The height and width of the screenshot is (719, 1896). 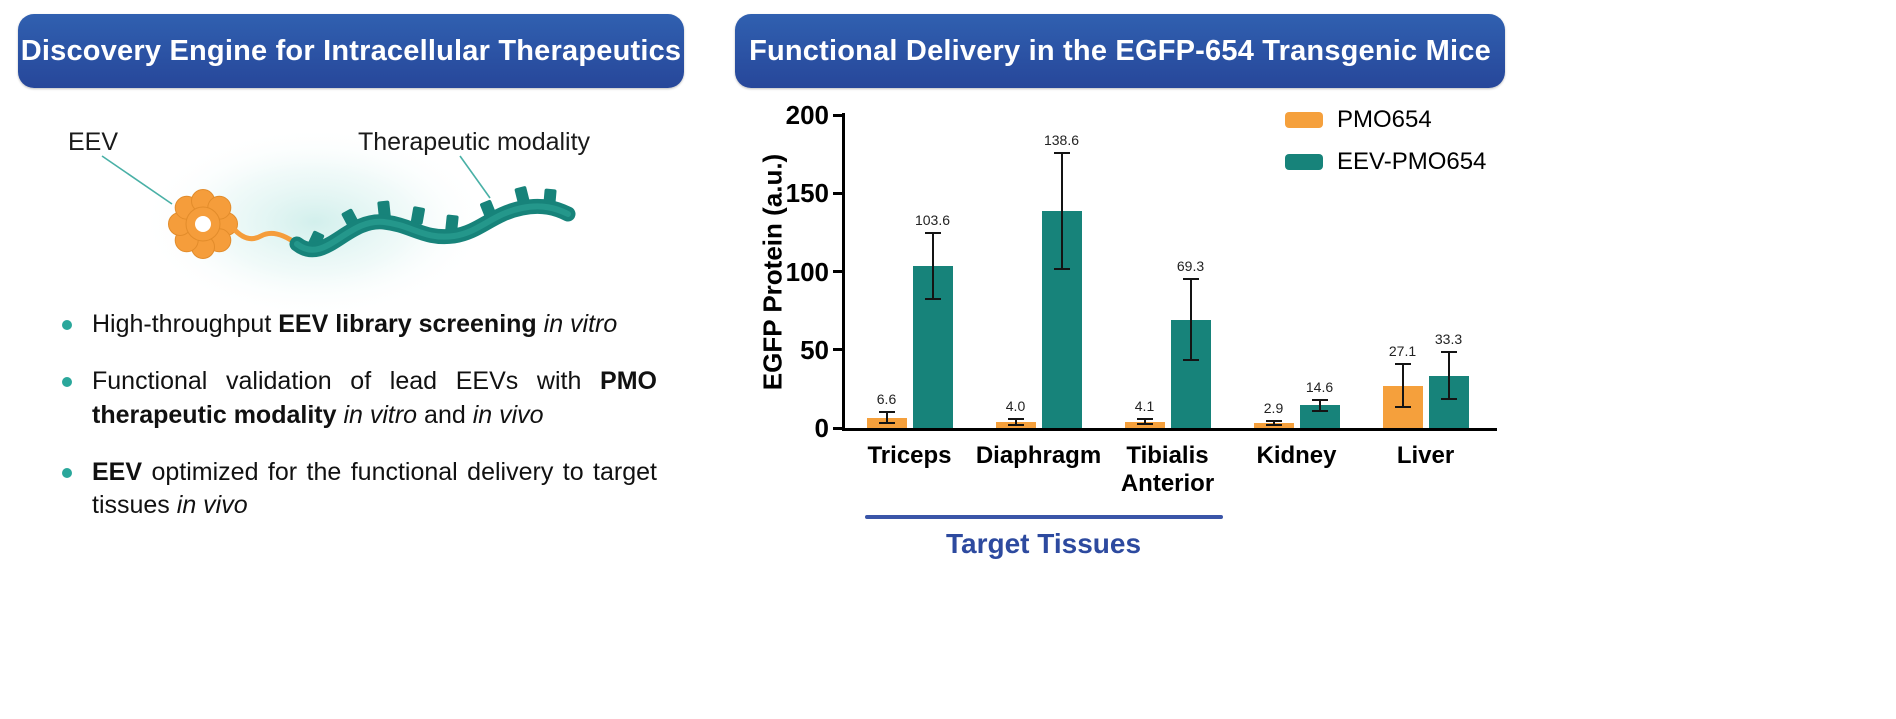 What do you see at coordinates (1304, 120) in the screenshot?
I see `legend-swatch-pmo654` at bounding box center [1304, 120].